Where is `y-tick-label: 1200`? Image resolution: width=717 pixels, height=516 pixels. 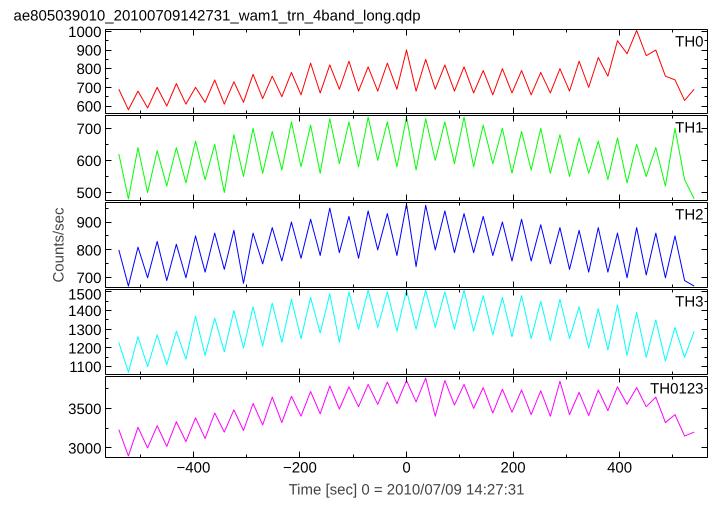
y-tick-label: 1200 is located at coordinates (85, 349).